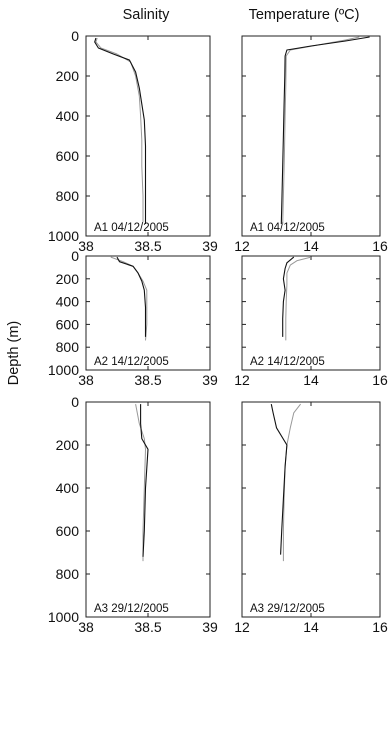 The height and width of the screenshot is (737, 391). Describe the element at coordinates (146, 15) in the screenshot. I see `column-title-salinity: Salinity` at that location.